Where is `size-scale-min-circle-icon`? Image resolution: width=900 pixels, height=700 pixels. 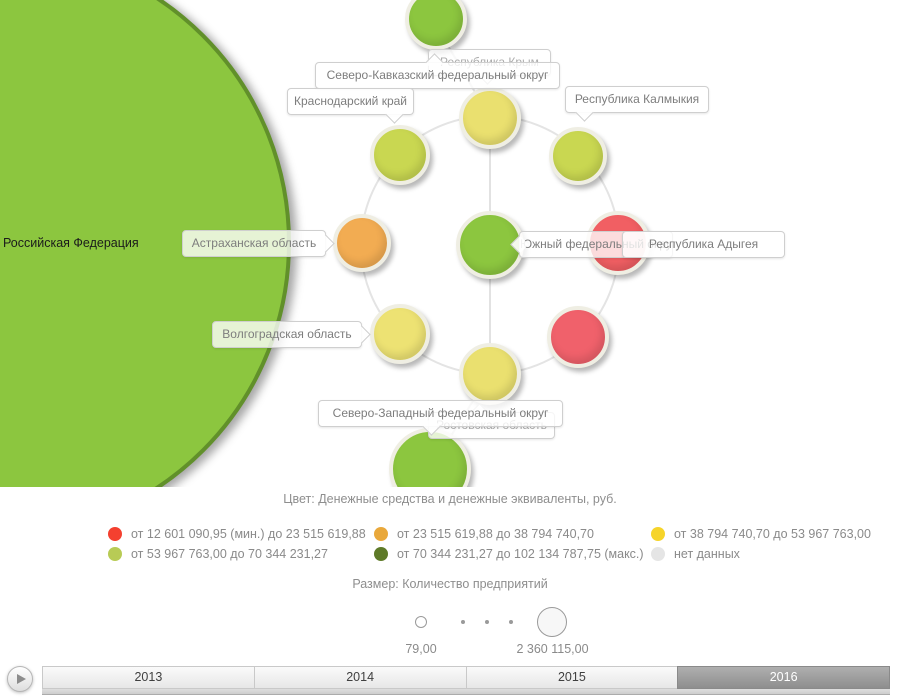 size-scale-min-circle-icon is located at coordinates (421, 622).